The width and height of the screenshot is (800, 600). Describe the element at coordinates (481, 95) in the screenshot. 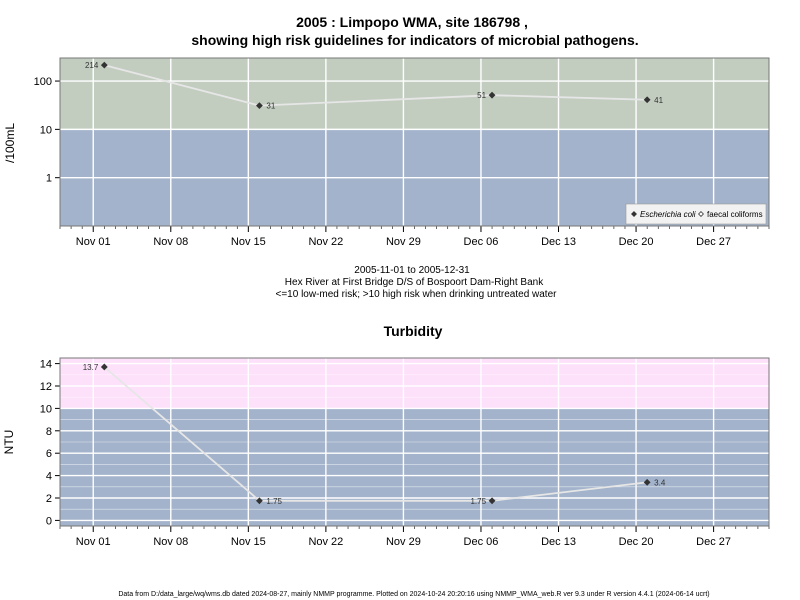

I see `chart1-data-label: 51` at that location.